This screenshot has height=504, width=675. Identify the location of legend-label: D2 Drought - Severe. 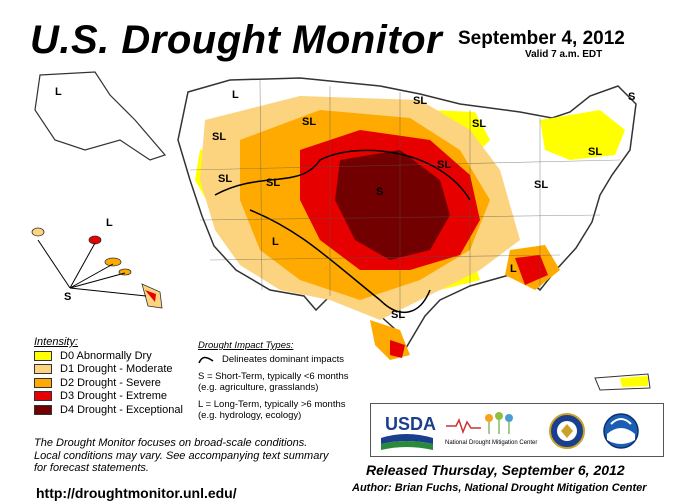
(110, 382).